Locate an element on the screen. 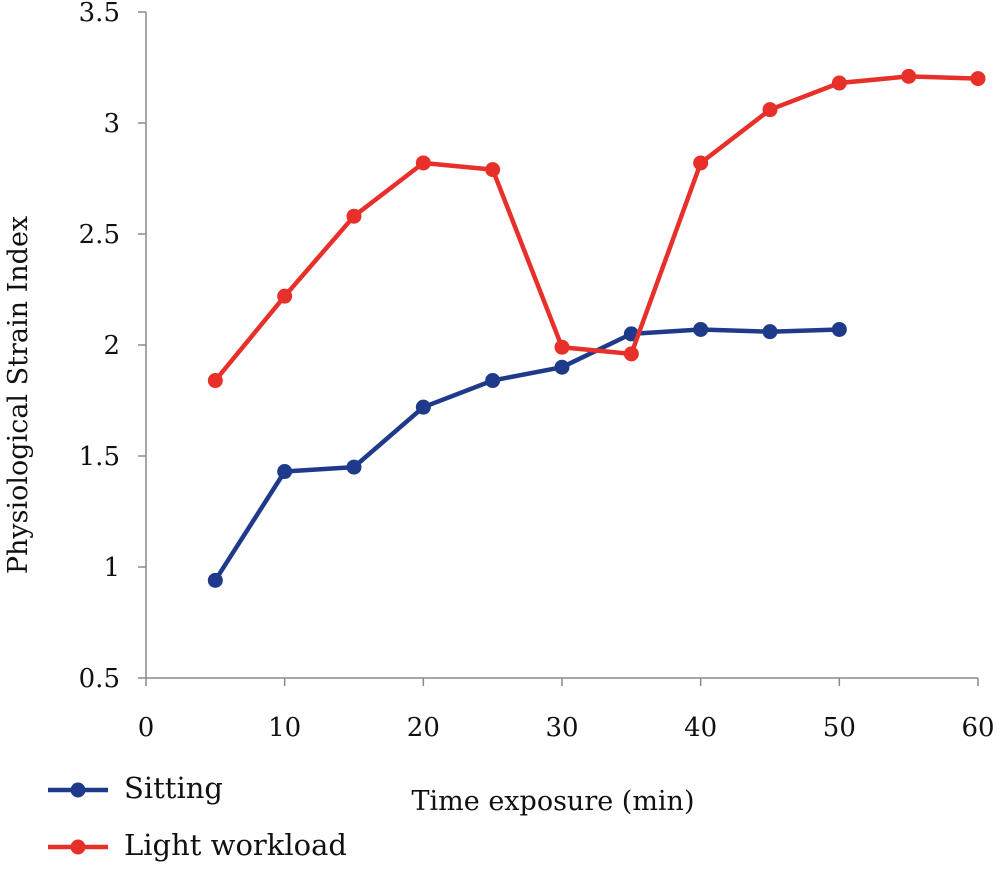 The width and height of the screenshot is (1000, 889). y-tick-label: 1 is located at coordinates (111, 568).